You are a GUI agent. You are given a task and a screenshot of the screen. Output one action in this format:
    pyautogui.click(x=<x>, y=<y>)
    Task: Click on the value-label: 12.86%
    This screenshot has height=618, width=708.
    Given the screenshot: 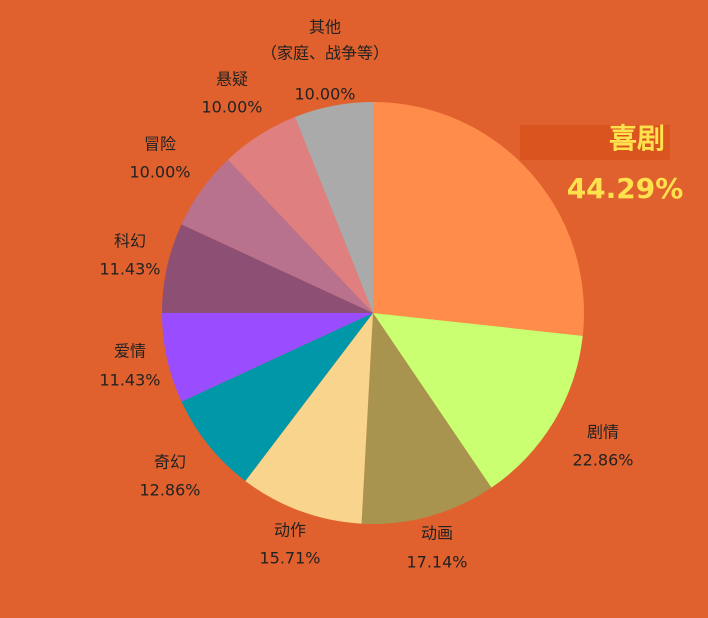 What is the action you would take?
    pyautogui.click(x=169, y=490)
    